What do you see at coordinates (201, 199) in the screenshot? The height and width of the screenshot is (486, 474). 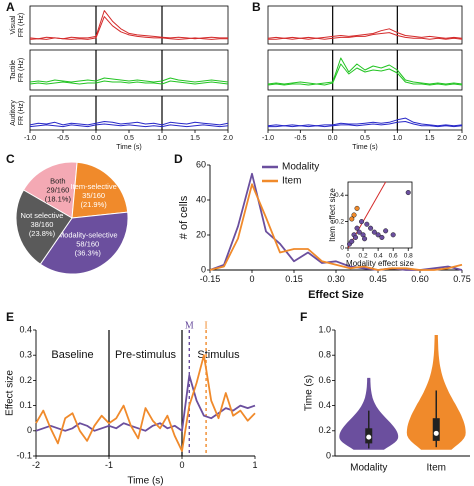 I see `y-tick-label: 40` at bounding box center [201, 199].